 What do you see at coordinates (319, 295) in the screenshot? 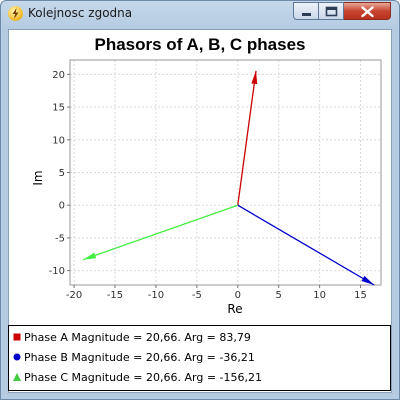
I see `x-tick-label: 10` at bounding box center [319, 295].